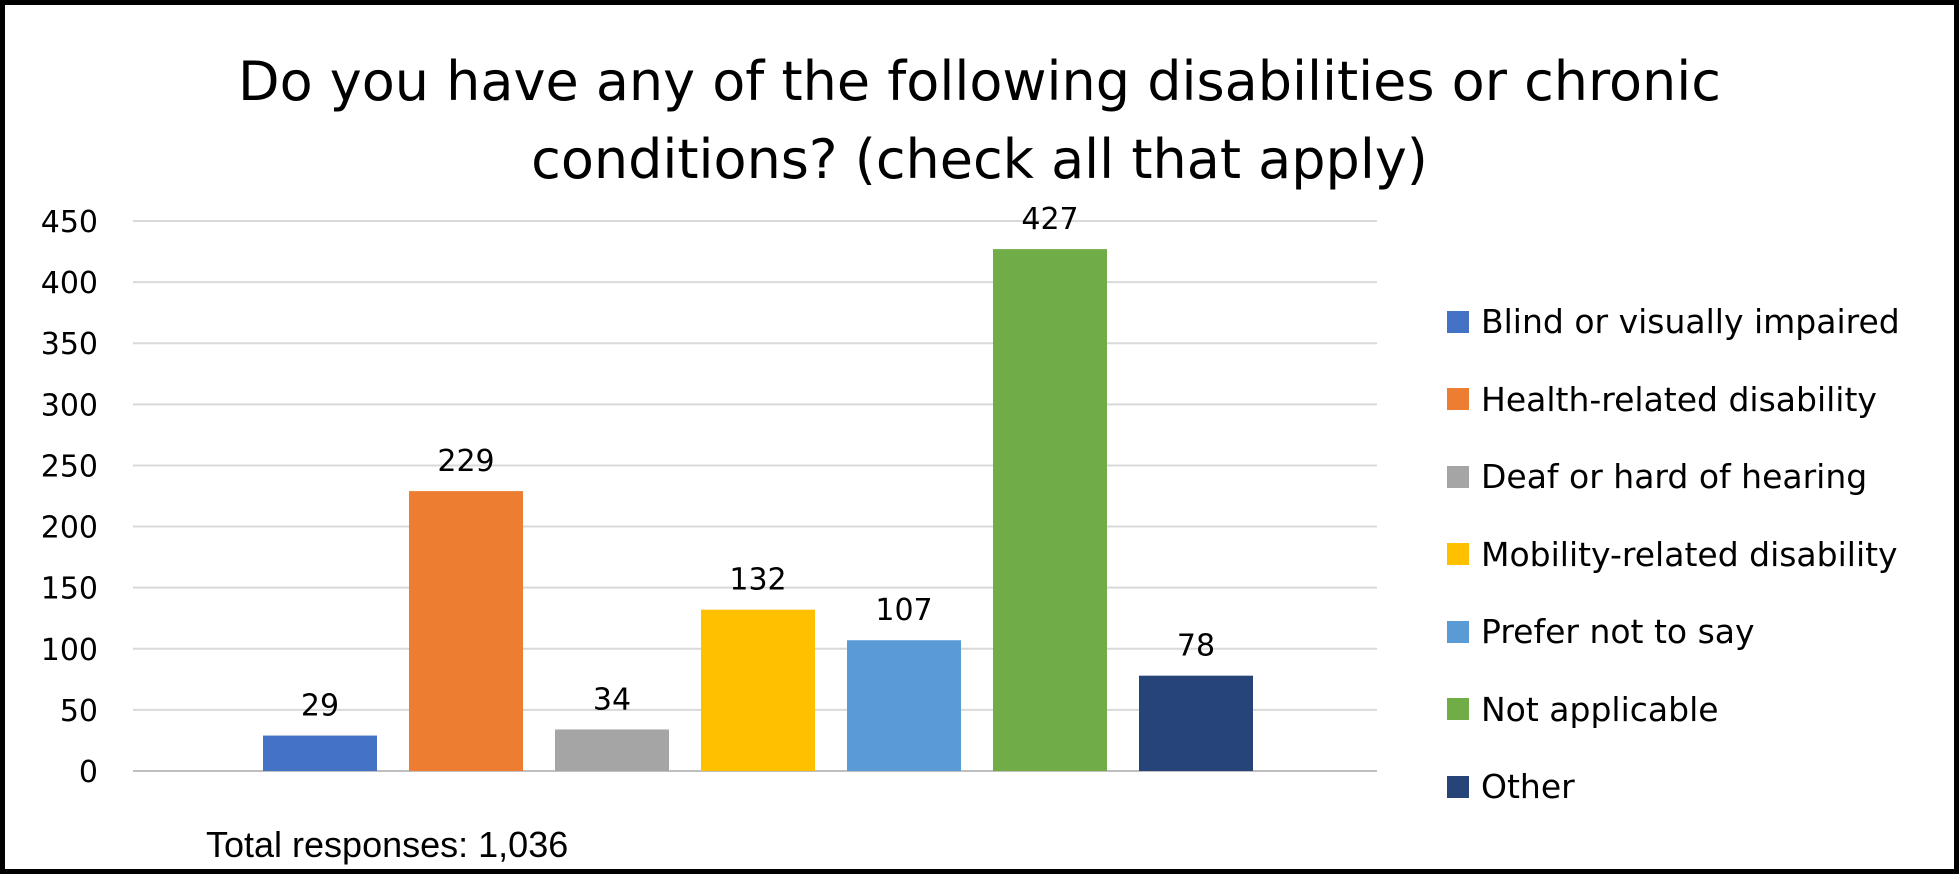 Image resolution: width=1959 pixels, height=874 pixels. I want to click on data-label: 78, so click(1196, 646).